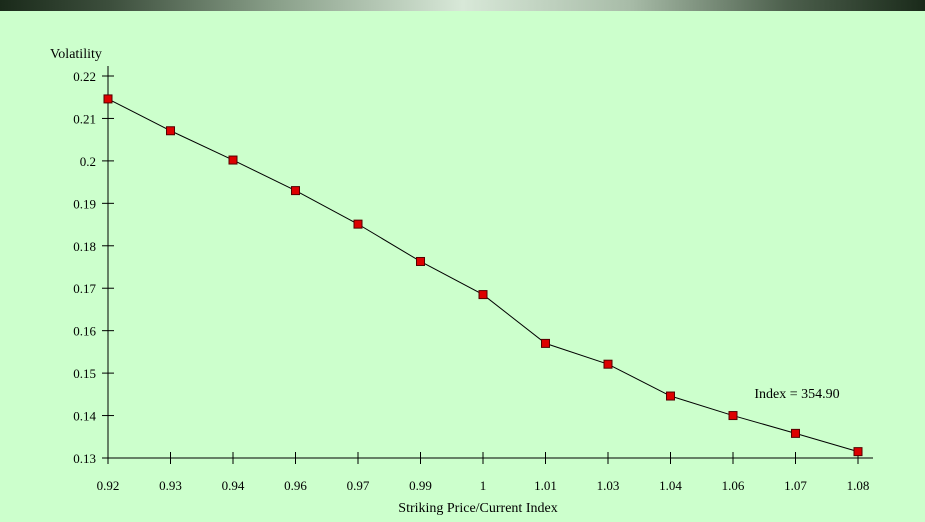 This screenshot has width=925, height=522. Describe the element at coordinates (170, 485) in the screenshot. I see `x-tick-label: 0.93` at that location.